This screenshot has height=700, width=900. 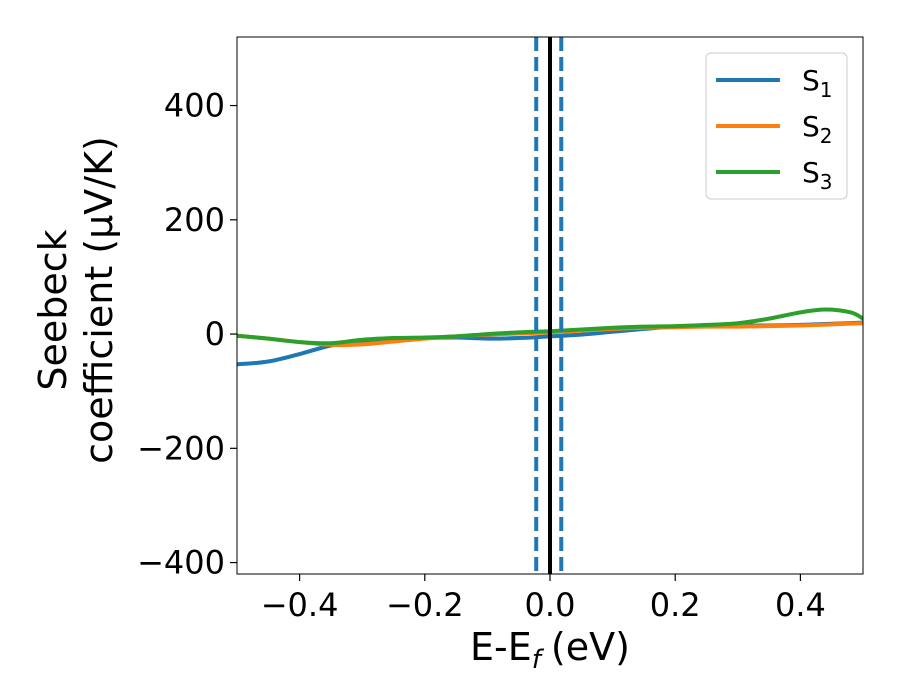 What do you see at coordinates (800, 605) in the screenshot?
I see `x-tick-label: 0.4` at bounding box center [800, 605].